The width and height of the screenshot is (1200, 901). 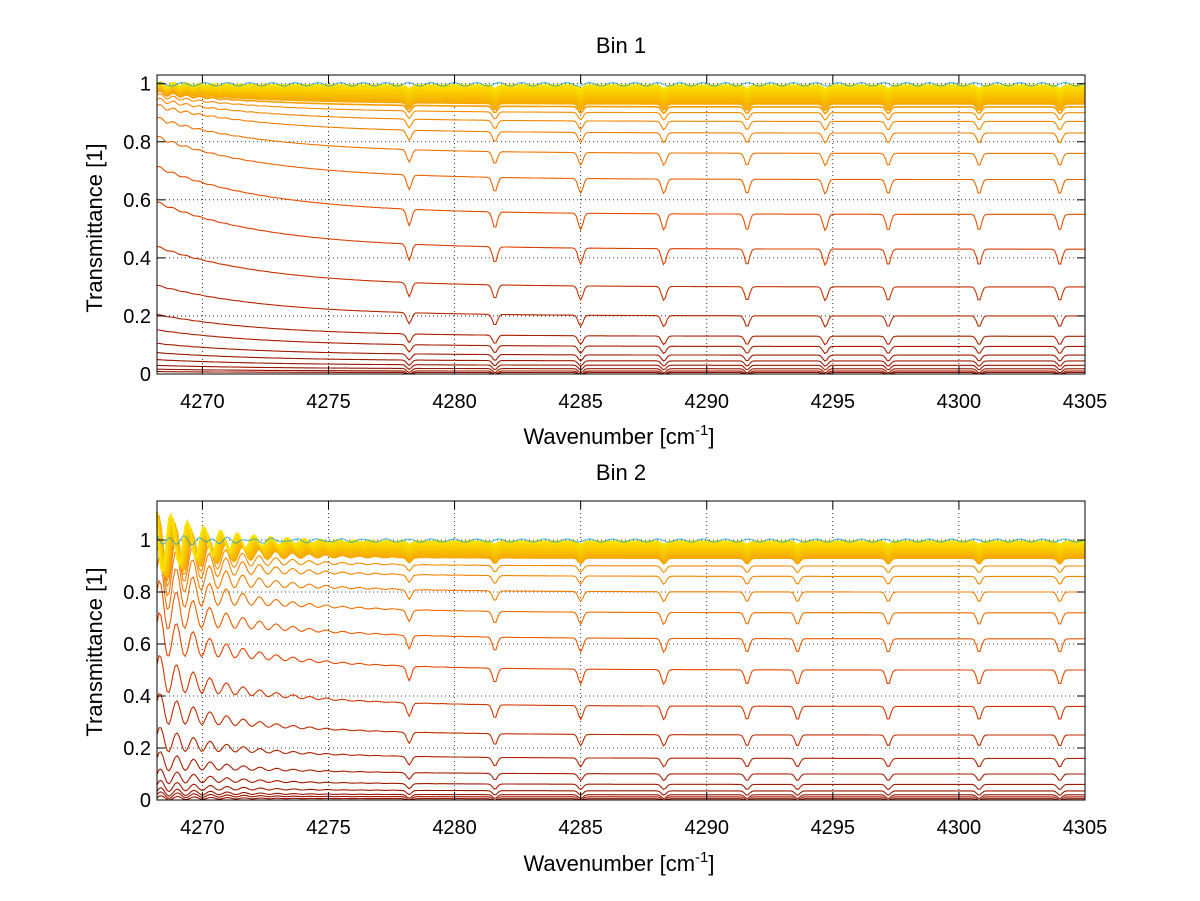 I want to click on x-axis-label-2: Wavenumber [cm-1], so click(x=618, y=862).